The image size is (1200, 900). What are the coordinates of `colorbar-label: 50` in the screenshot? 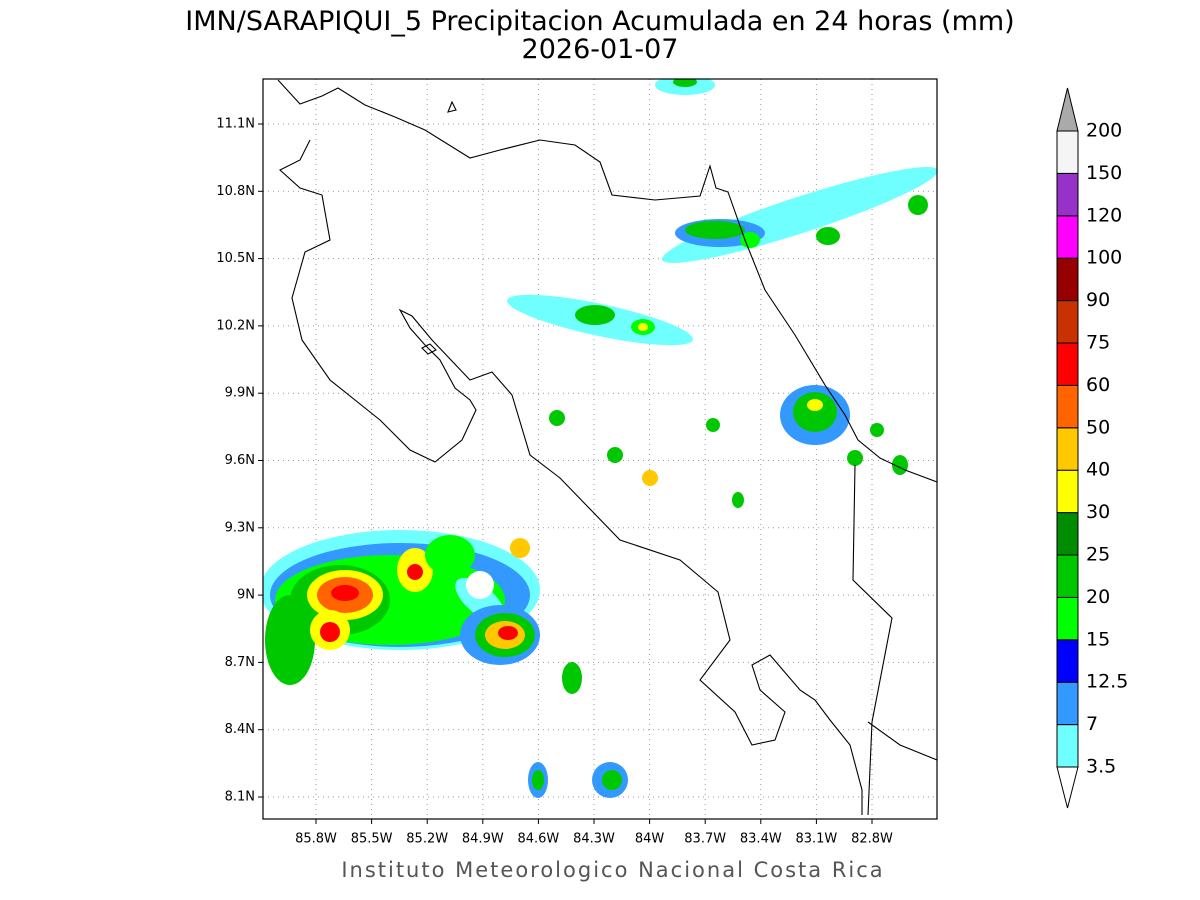 It's located at (1098, 427).